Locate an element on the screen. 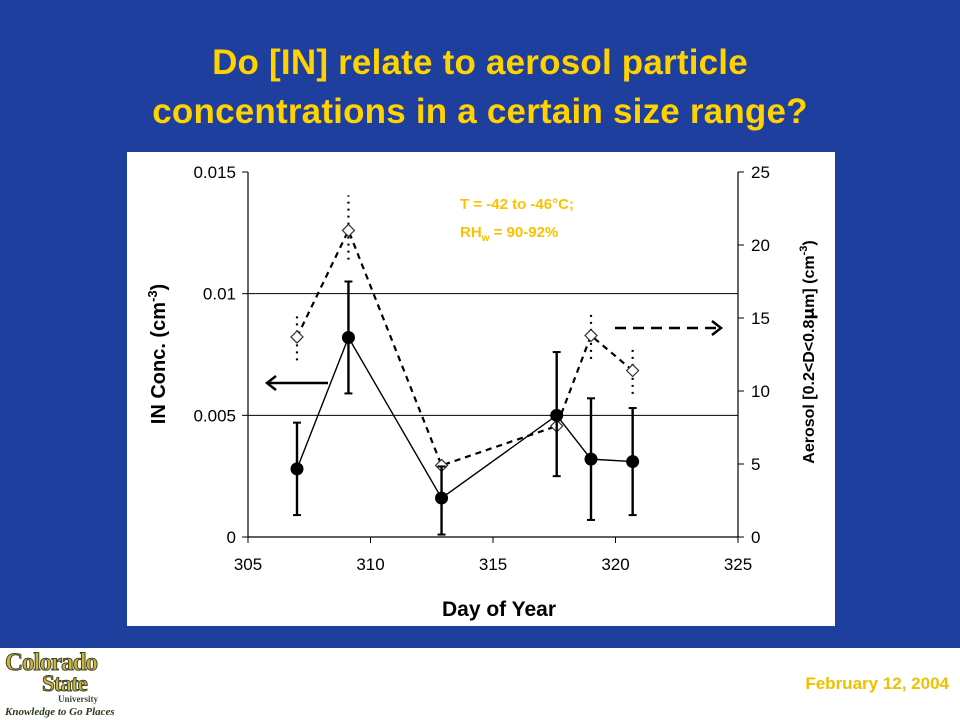  annotation-line-1: T = -42 to -46°C; is located at coordinates (517, 204).